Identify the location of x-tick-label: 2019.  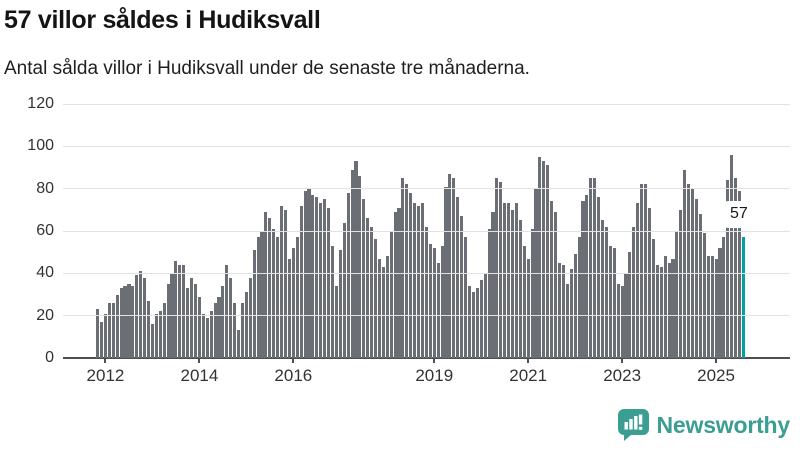
(434, 375).